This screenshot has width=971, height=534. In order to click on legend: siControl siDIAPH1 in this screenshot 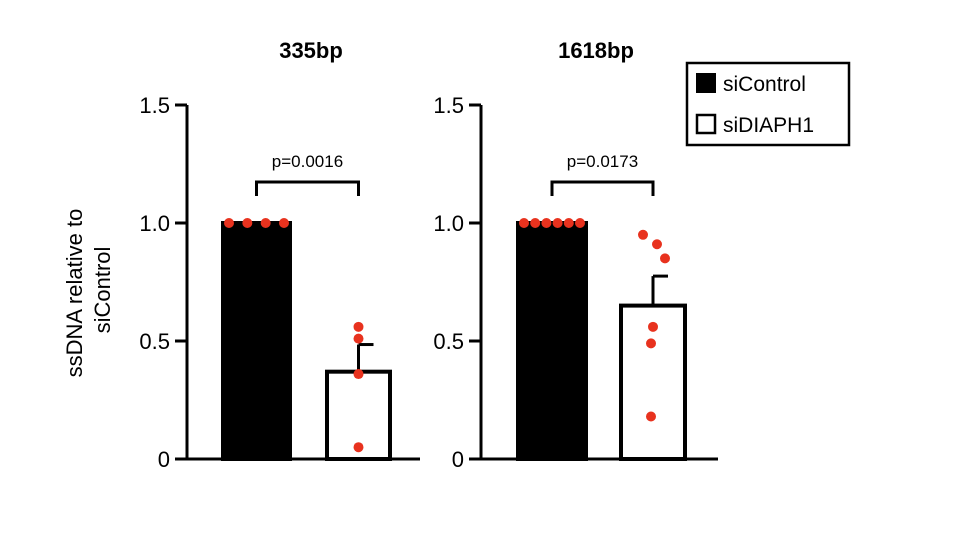, I will do `click(768, 104)`.